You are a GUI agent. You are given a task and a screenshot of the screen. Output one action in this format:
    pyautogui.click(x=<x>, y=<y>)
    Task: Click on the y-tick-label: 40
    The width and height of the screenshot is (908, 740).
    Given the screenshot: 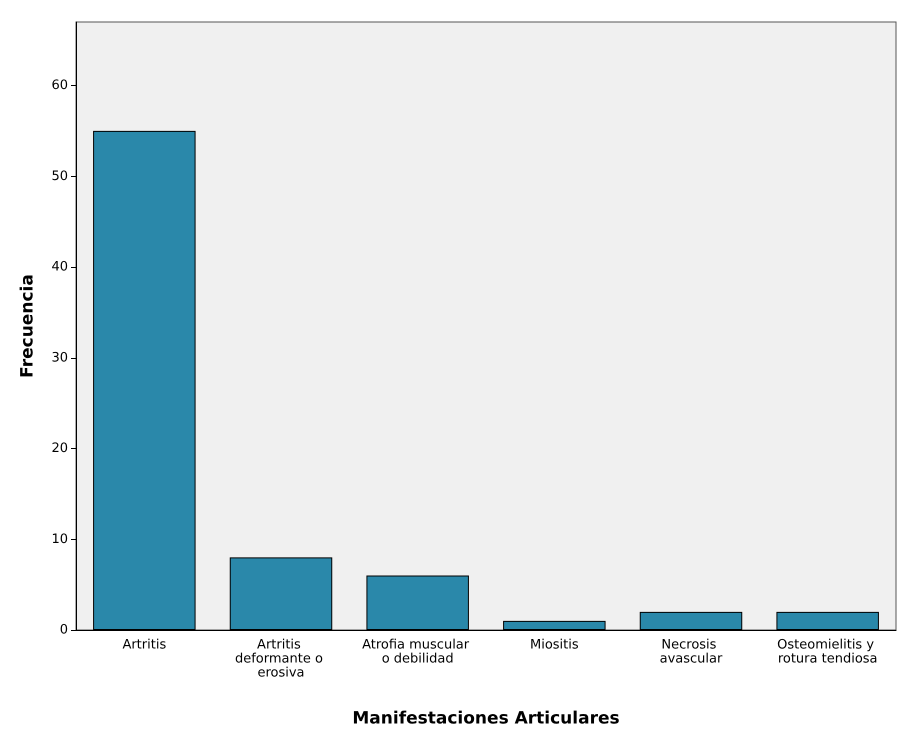 What is the action you would take?
    pyautogui.click(x=59, y=267)
    